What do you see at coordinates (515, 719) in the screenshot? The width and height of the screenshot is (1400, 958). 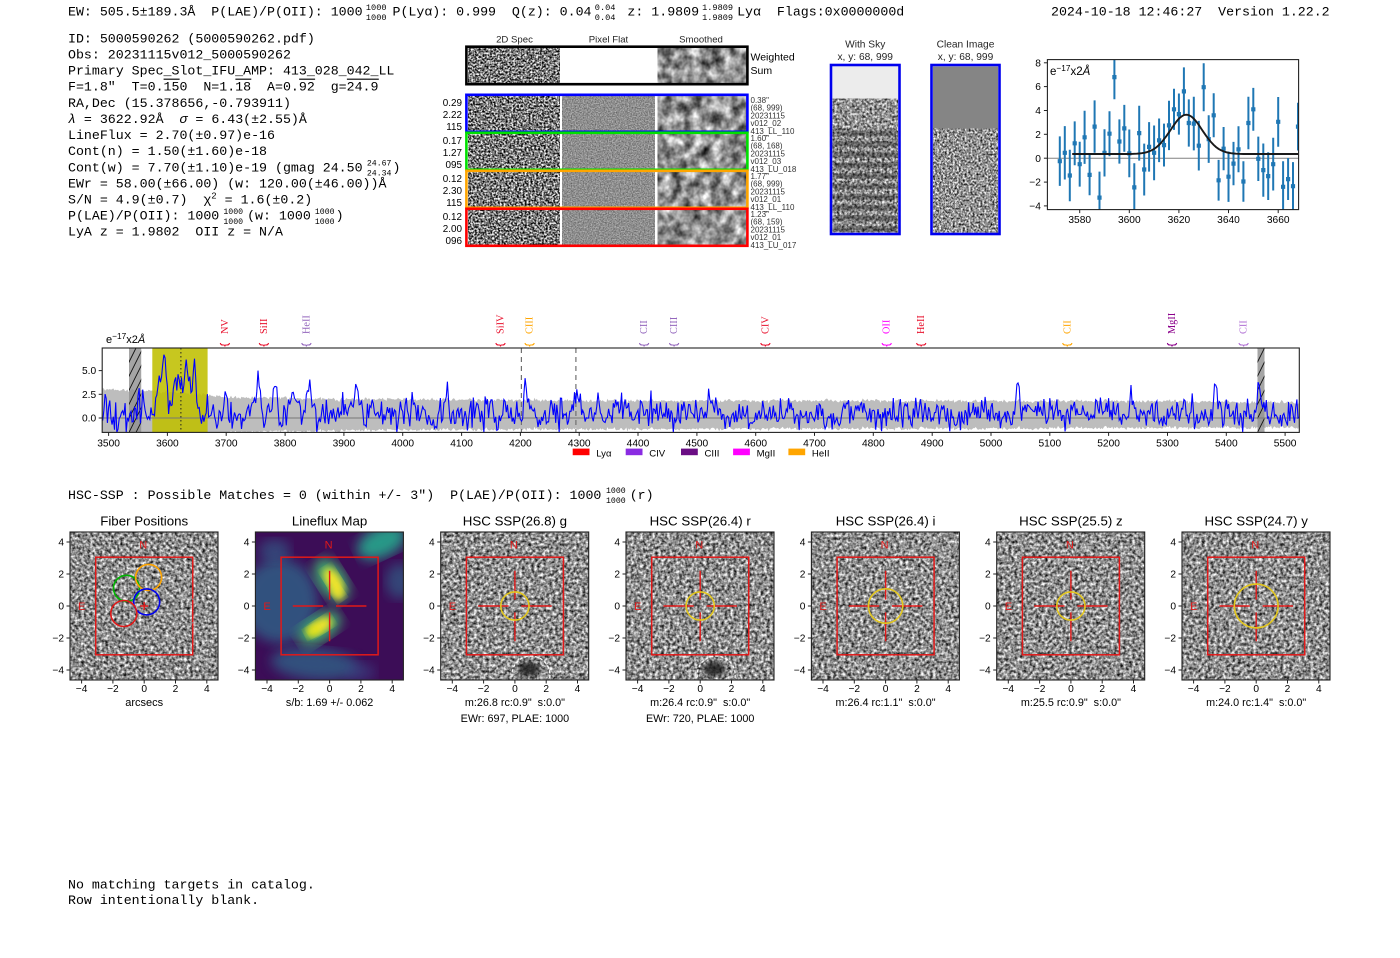 I see `svg-text: EWr: 697, PLAE: 1000` at bounding box center [515, 719].